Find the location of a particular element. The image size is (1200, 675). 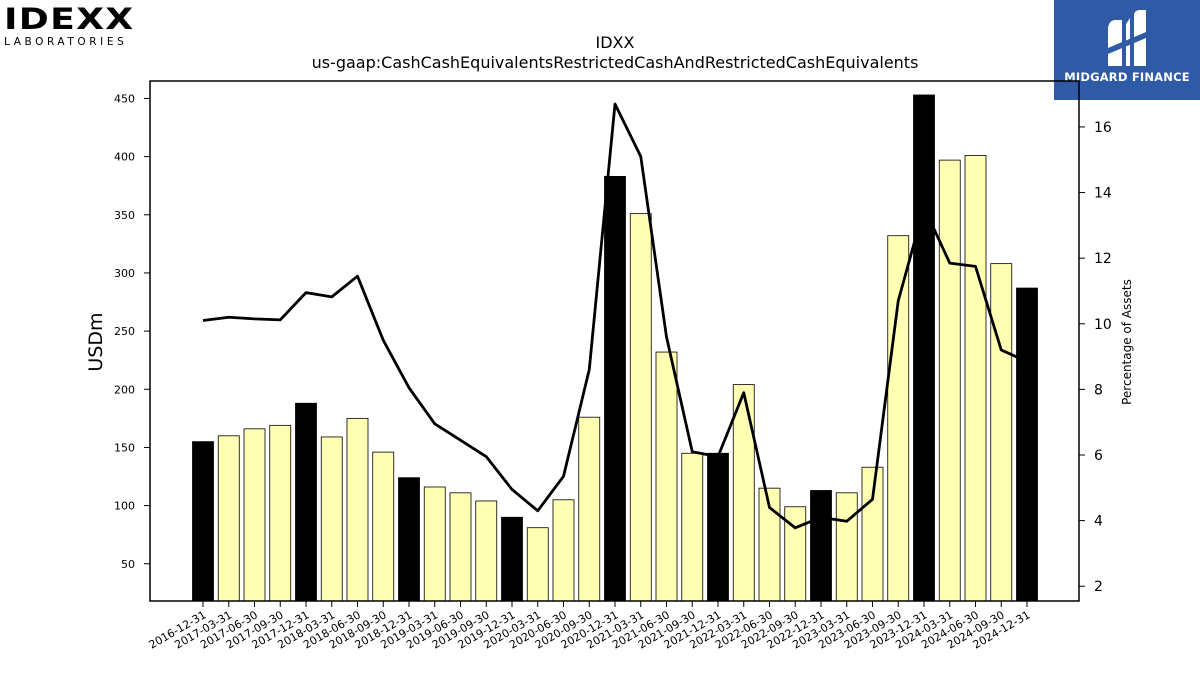

idexx-logo: IDEXX LABORATORIES is located at coordinates (79, 27).